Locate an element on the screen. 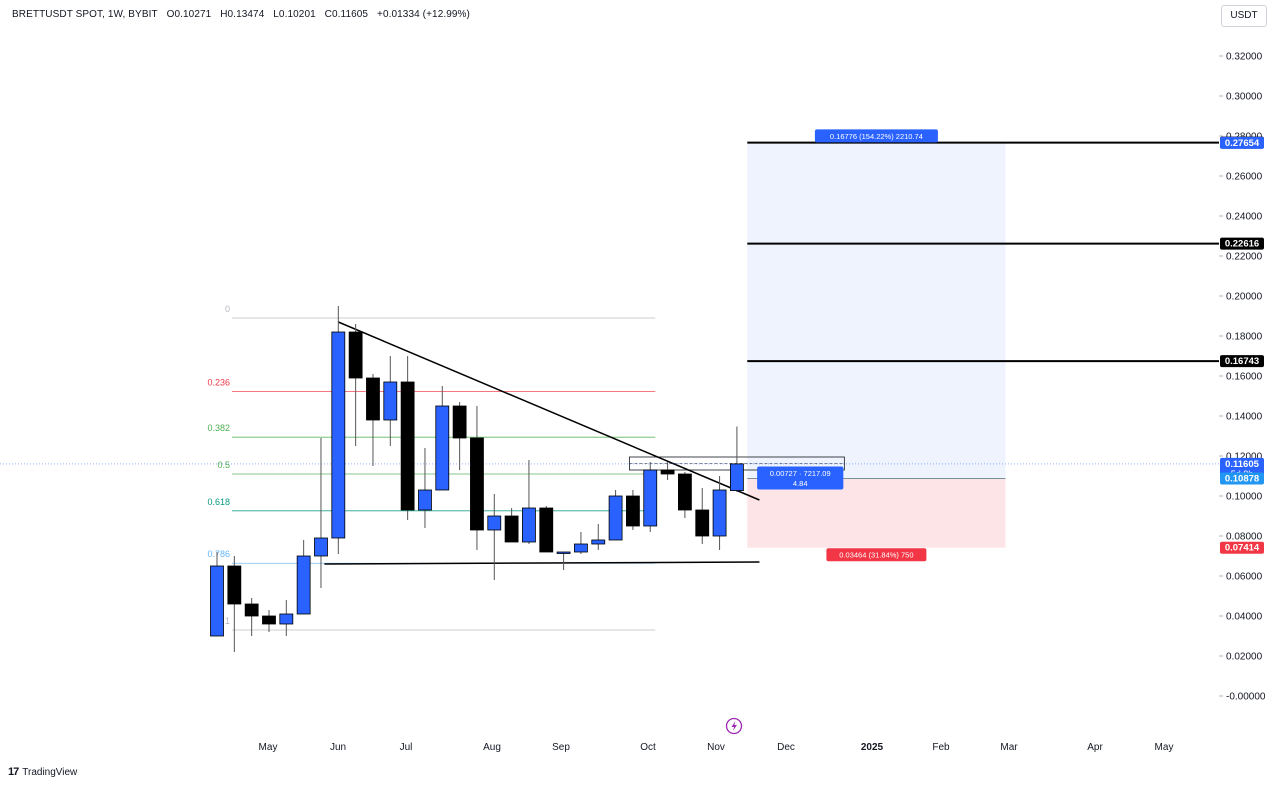 The image size is (1280, 786). price-tag-value: 0.22616 is located at coordinates (1242, 244).